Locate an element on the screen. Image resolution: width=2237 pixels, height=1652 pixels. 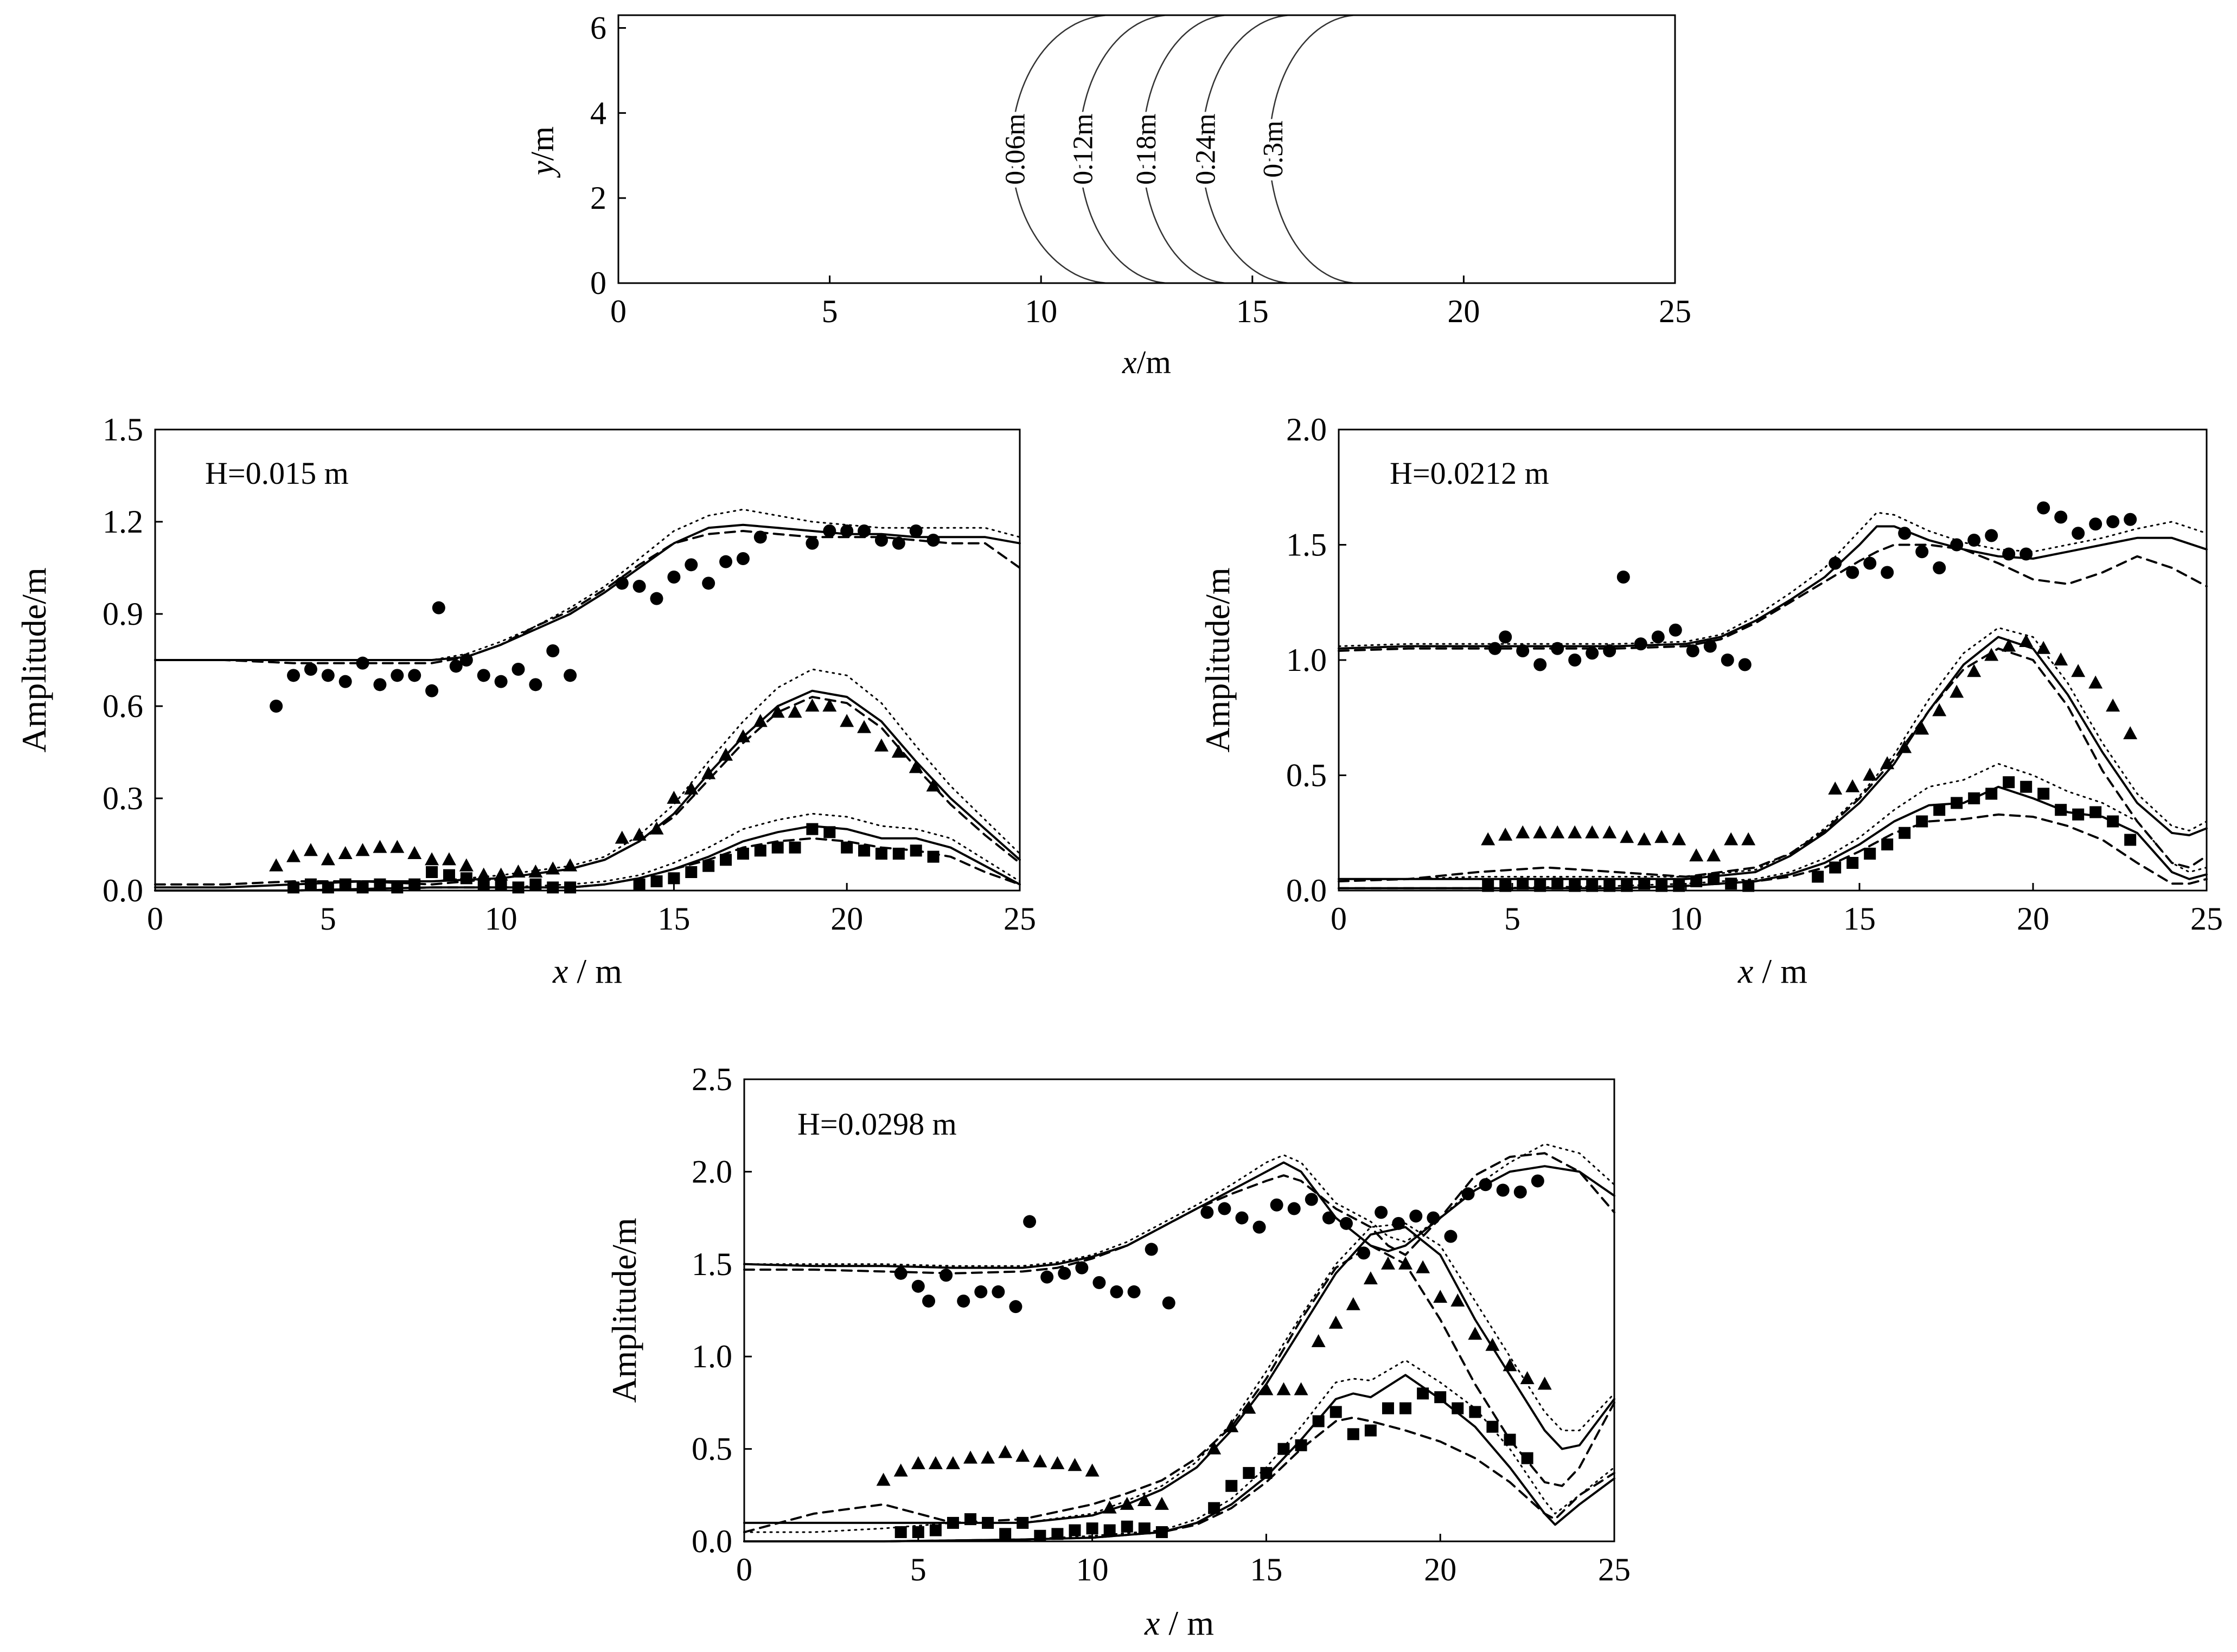
amplitude-chart-h2-x-tick-label: 5 is located at coordinates (1512, 919).